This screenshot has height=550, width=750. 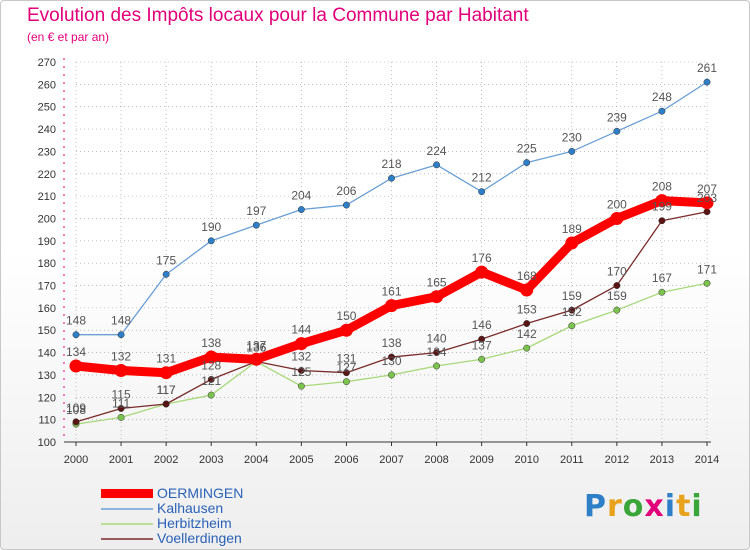 What do you see at coordinates (301, 330) in the screenshot?
I see `data-label-oermingen: 144` at bounding box center [301, 330].